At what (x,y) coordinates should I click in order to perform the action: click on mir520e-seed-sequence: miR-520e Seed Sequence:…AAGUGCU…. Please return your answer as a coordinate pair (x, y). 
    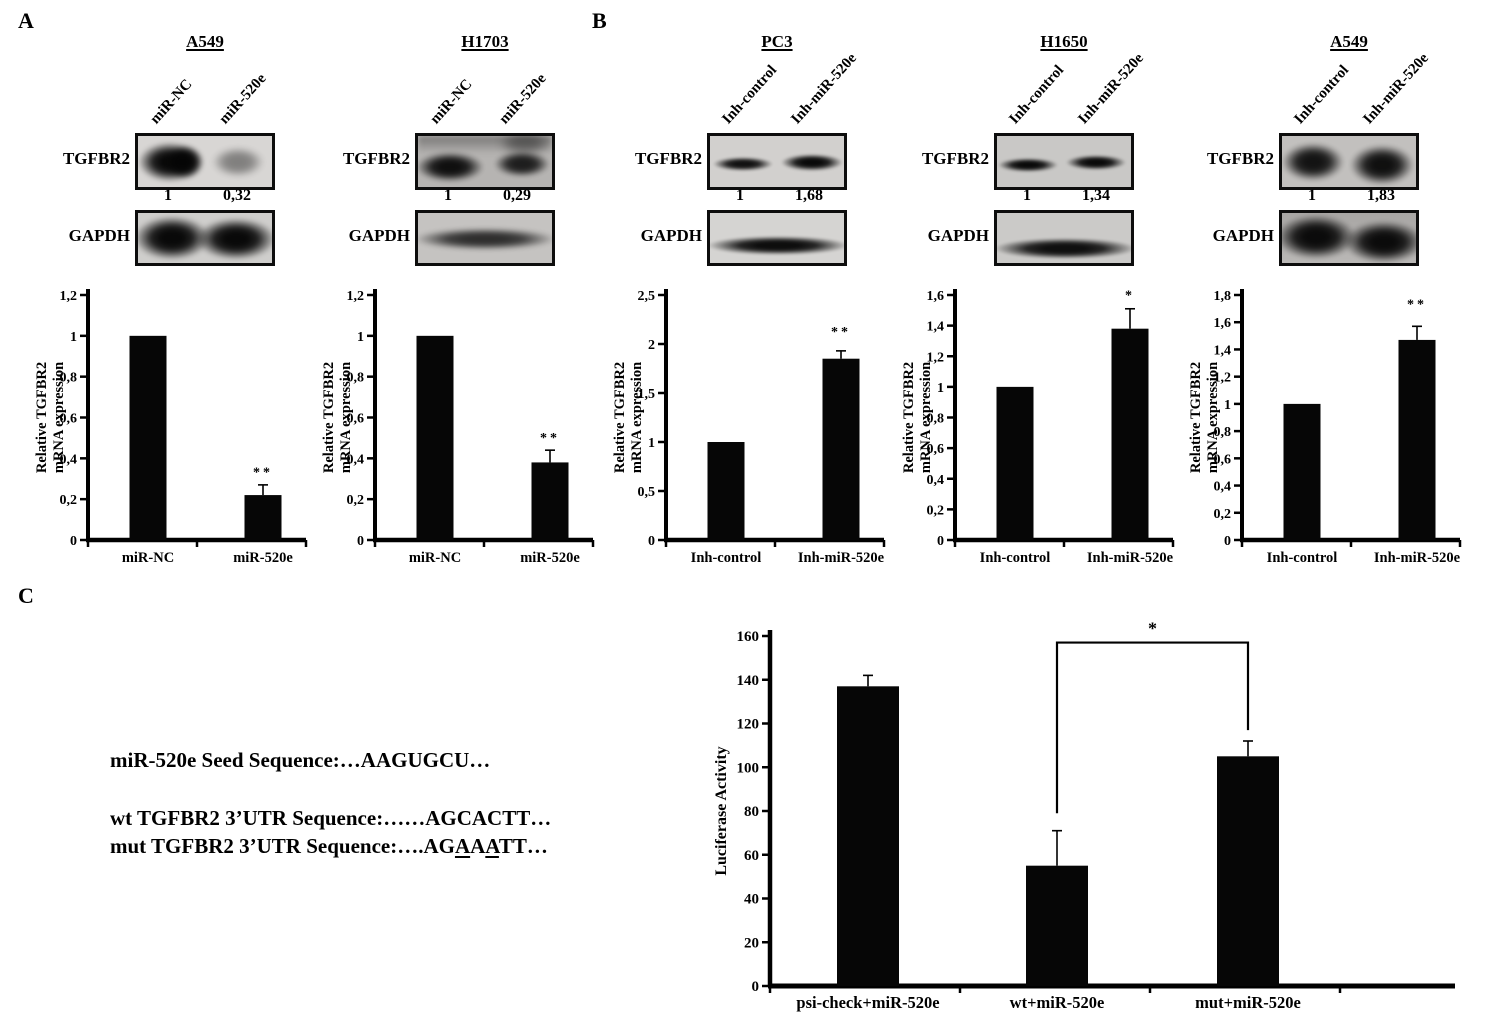
    Looking at the image, I should click on (300, 760).